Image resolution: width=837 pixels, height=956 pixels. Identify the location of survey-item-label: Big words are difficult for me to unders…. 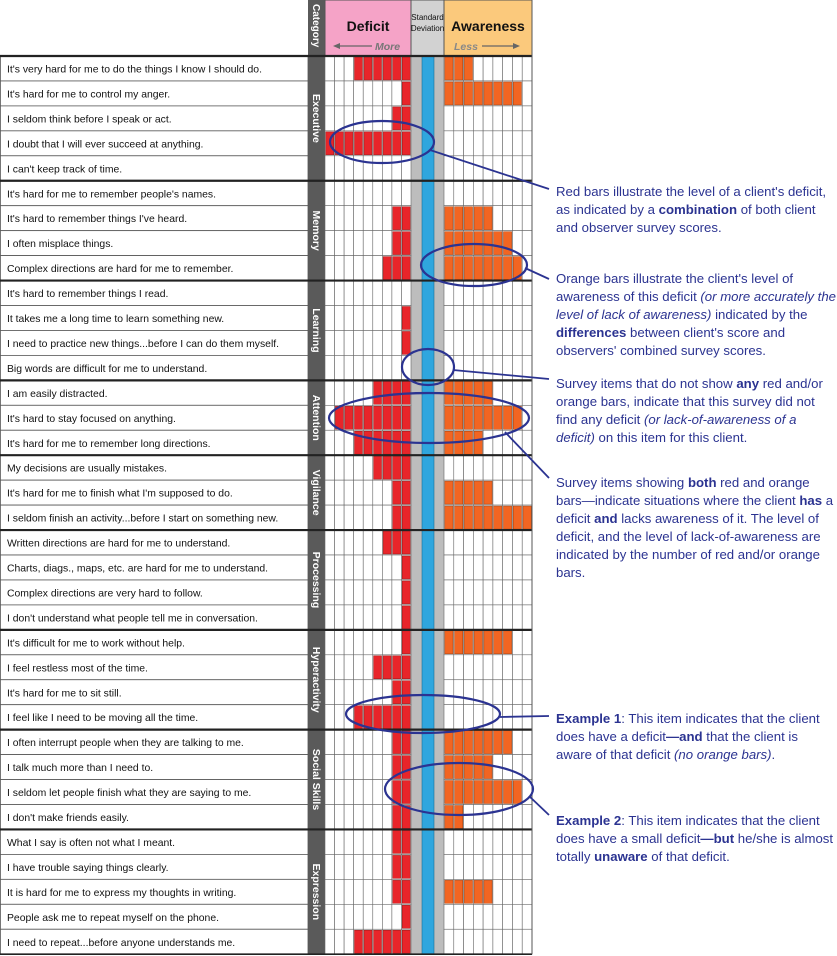
(107, 369).